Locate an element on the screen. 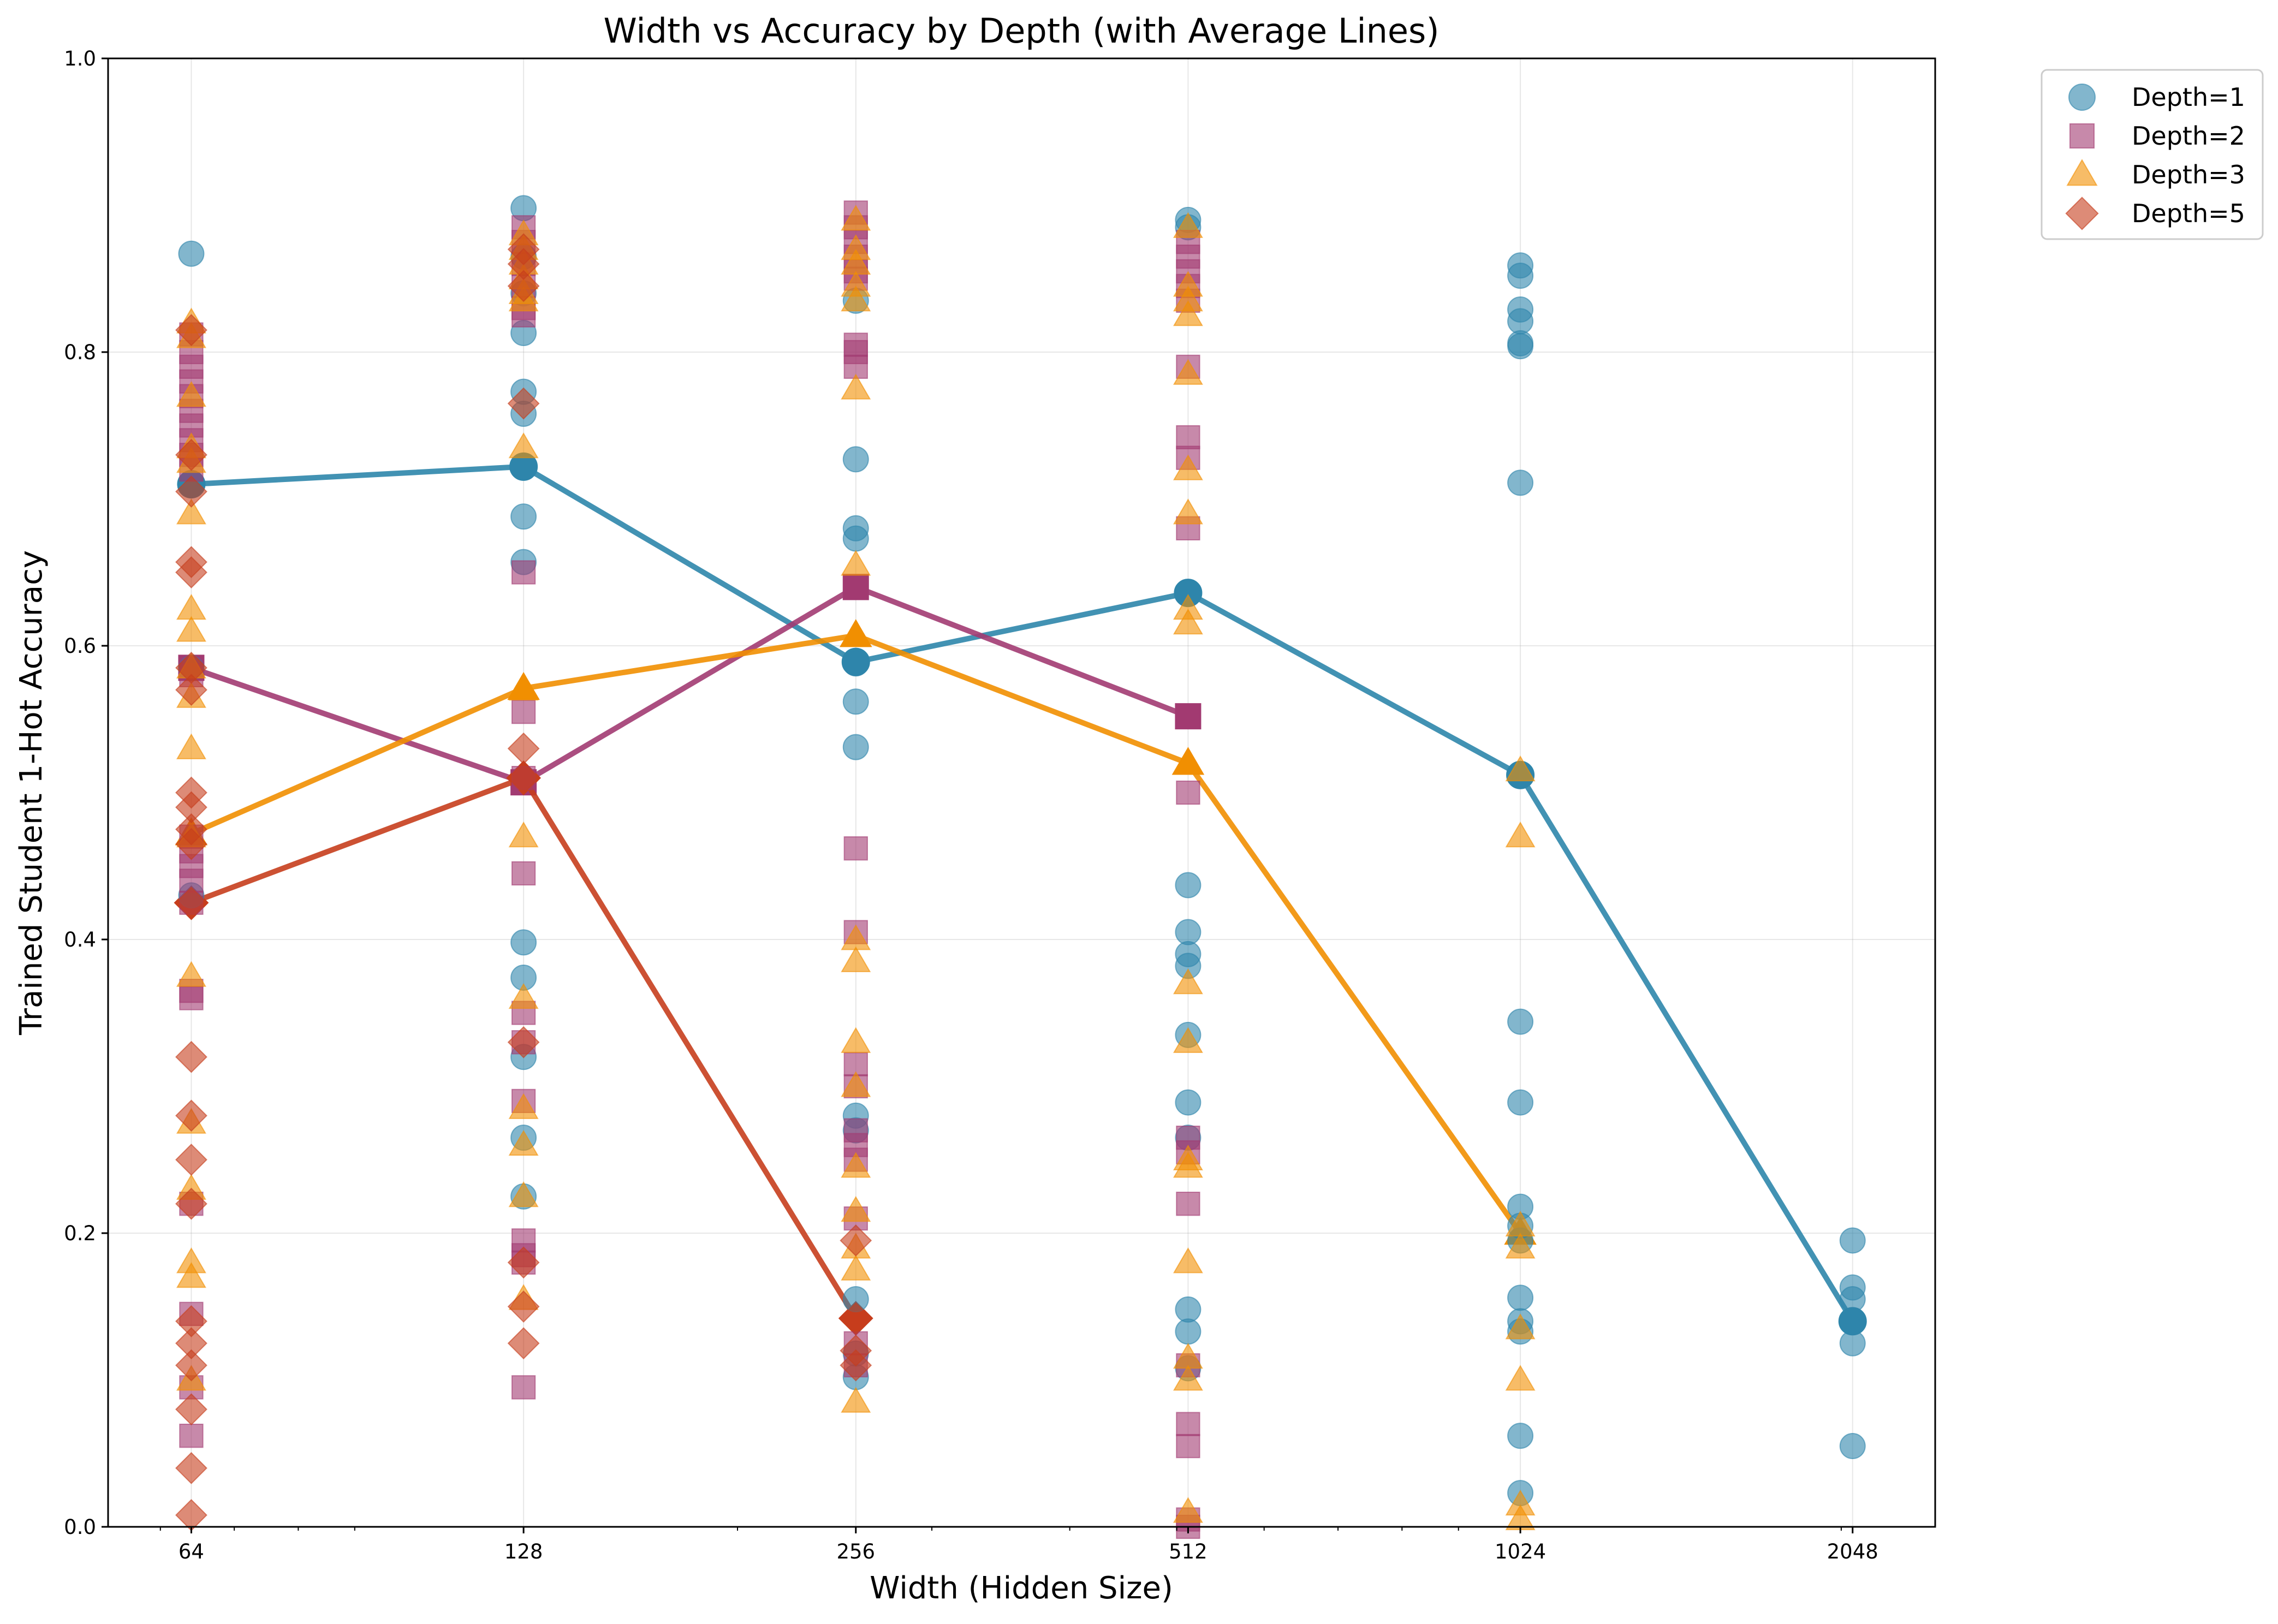  x-tick-label: 2048 is located at coordinates (1852, 1551).